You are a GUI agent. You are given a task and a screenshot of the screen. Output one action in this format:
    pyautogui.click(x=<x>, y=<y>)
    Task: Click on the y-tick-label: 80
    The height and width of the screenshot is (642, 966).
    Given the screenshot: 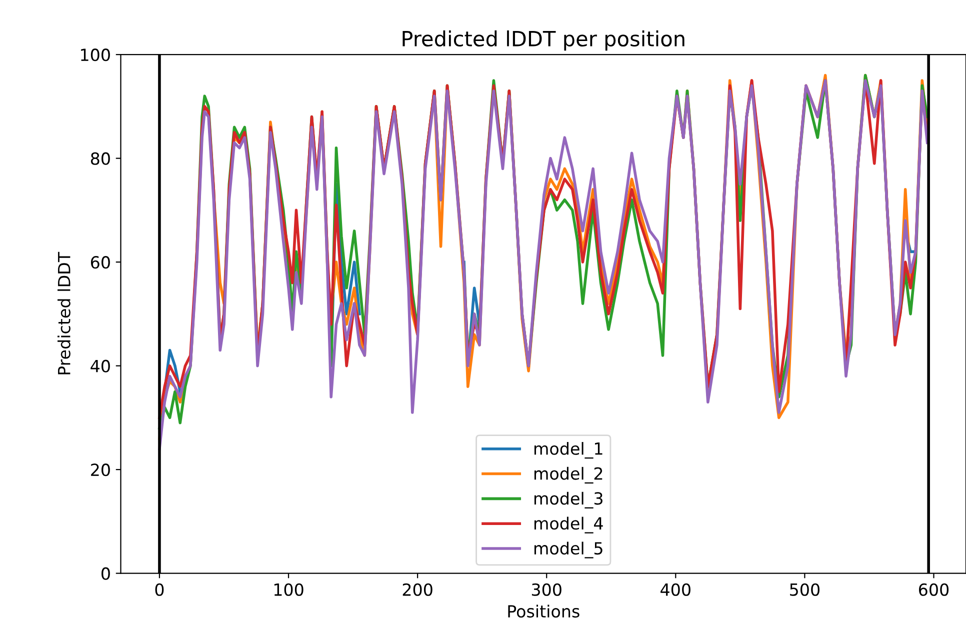 What is the action you would take?
    pyautogui.click(x=100, y=158)
    